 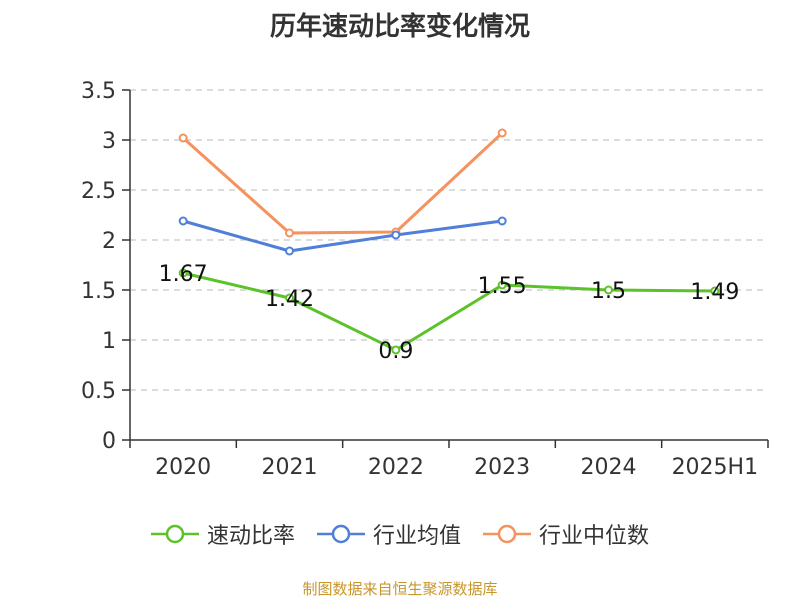 I want to click on data-label: 1.55, so click(x=502, y=286).